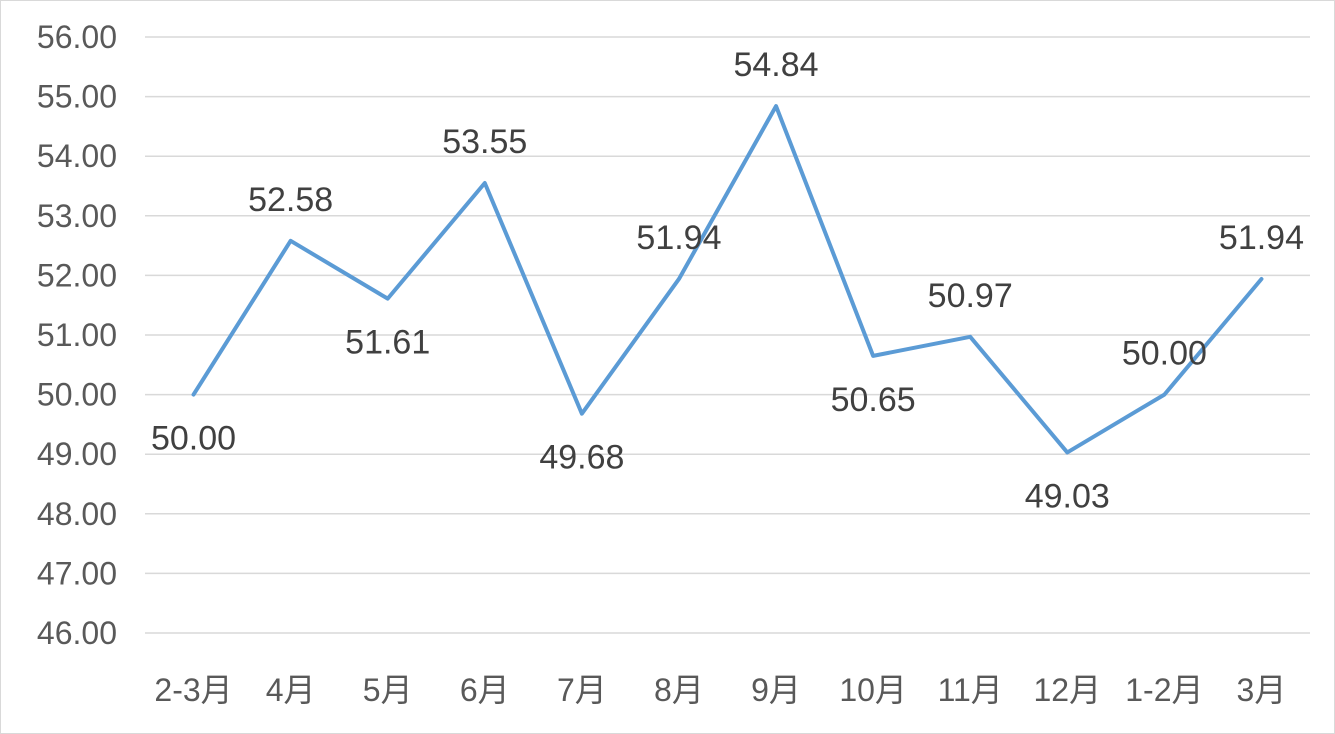  I want to click on y-tick-label: 49.00, so click(77, 454).